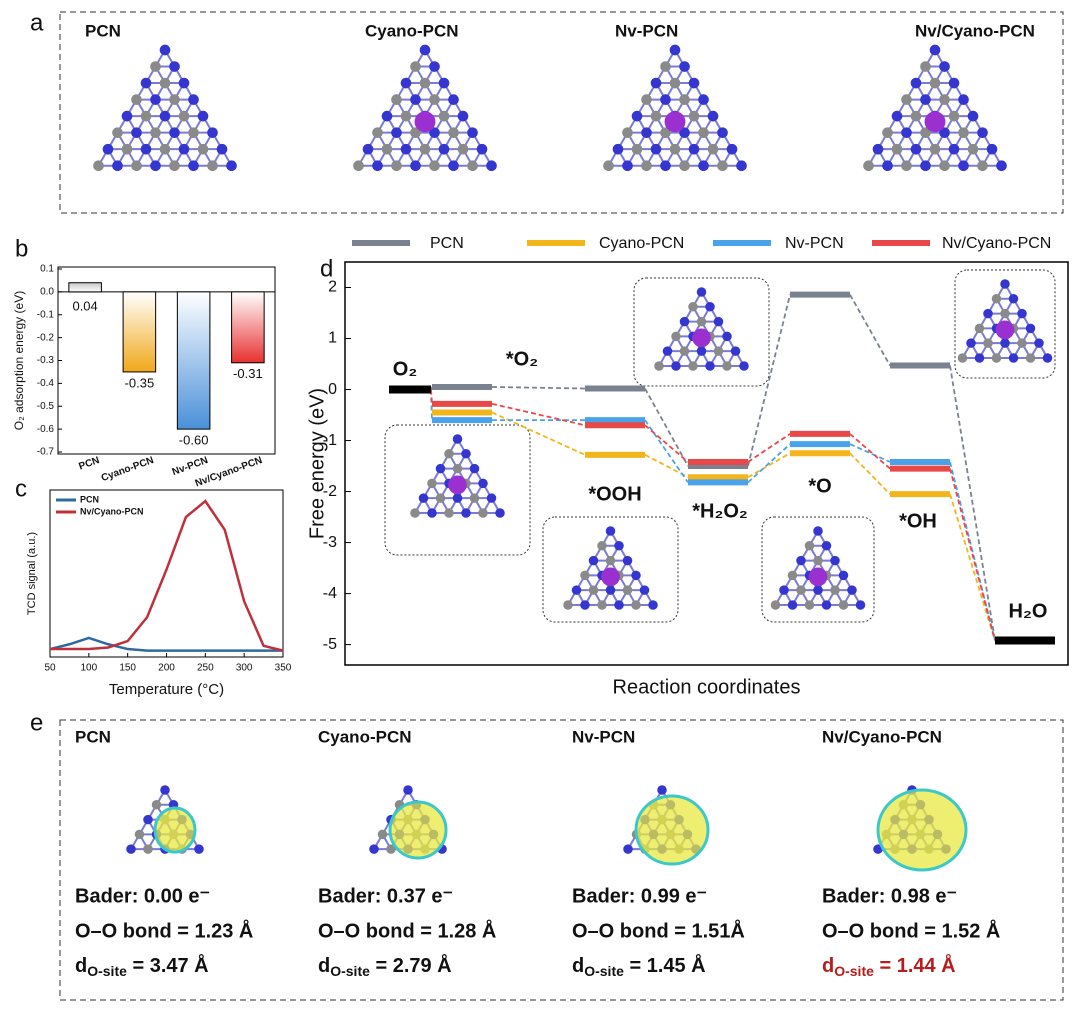 The image size is (1080, 1009). I want to click on column-title: Cyano-PCN, so click(365, 736).